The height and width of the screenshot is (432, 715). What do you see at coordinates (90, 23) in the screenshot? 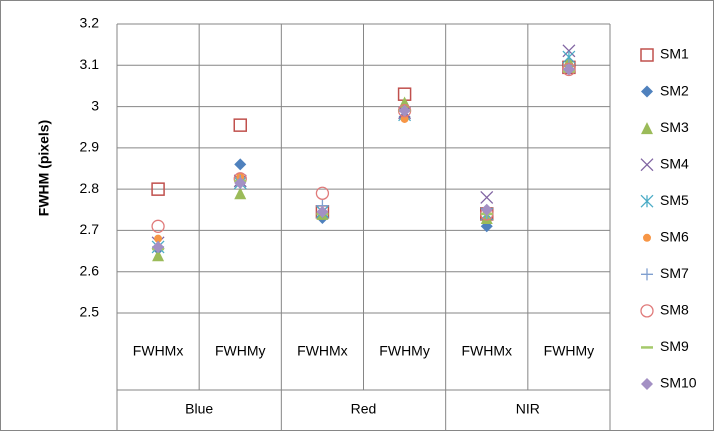
I see `y-tick-label: 3.2` at bounding box center [90, 23].